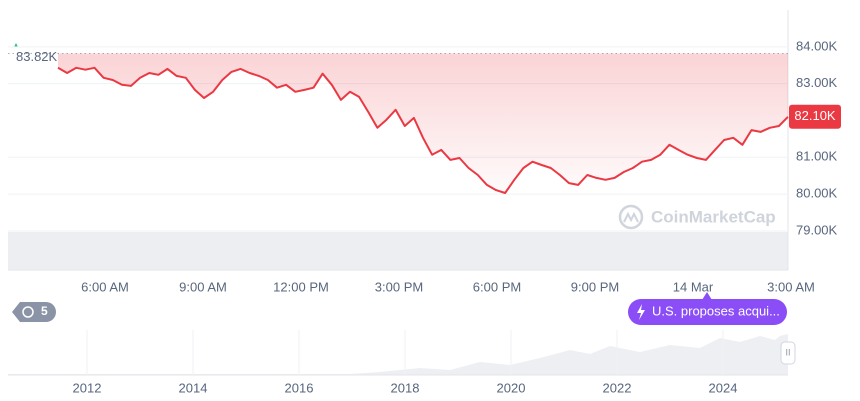 Image resolution: width=860 pixels, height=401 pixels. Describe the element at coordinates (44, 311) in the screenshot. I see `history-count: 5` at that location.